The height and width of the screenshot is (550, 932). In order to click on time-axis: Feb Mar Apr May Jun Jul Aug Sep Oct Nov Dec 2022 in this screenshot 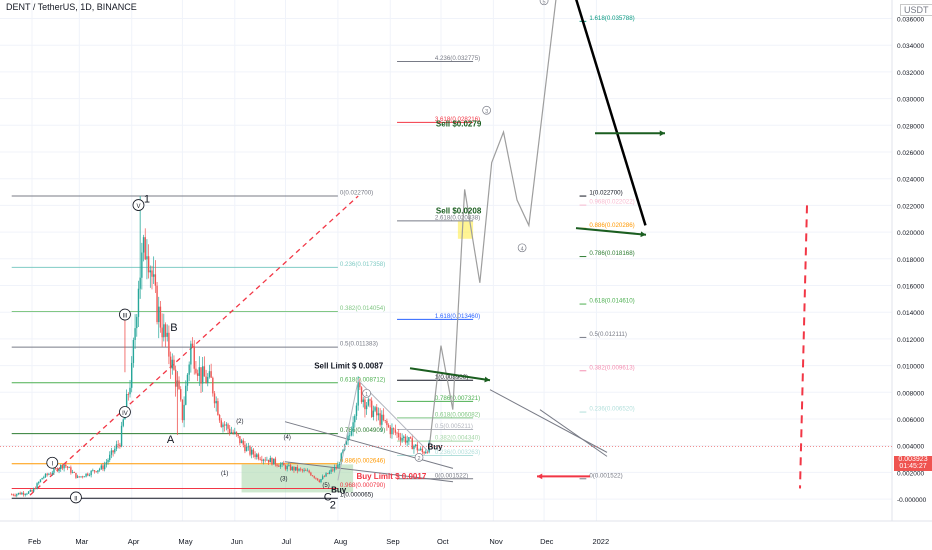, I will do `click(318, 541)`.